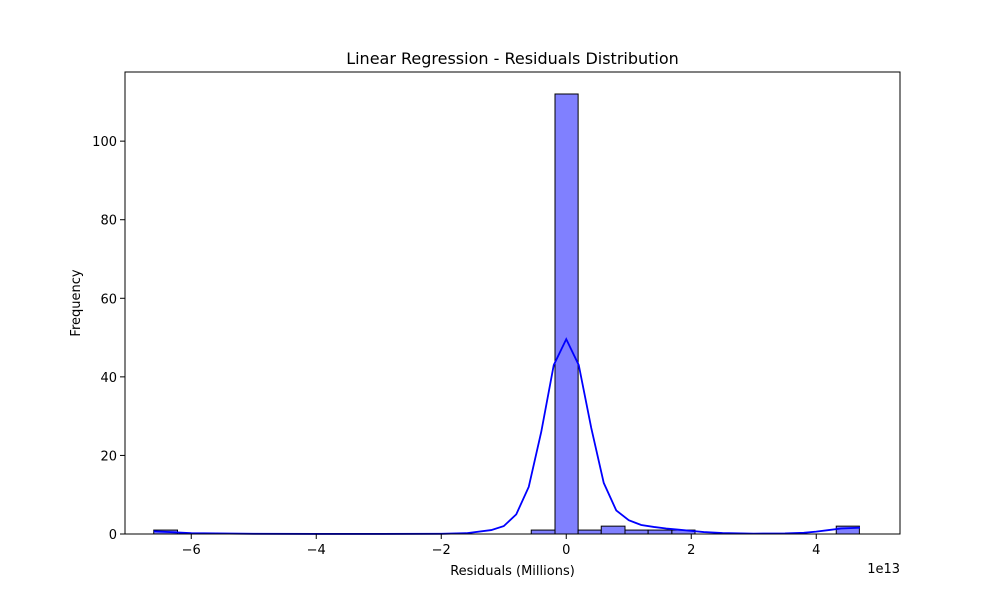  What do you see at coordinates (441, 550) in the screenshot?
I see `x-tick-label: −2` at bounding box center [441, 550].